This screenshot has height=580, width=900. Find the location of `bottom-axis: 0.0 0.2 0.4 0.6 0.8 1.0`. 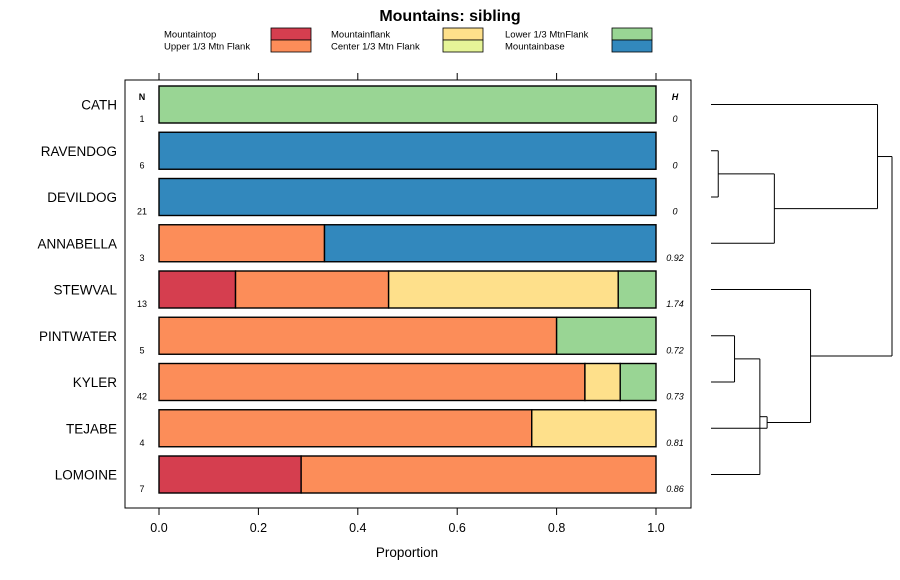

bottom-axis: 0.0 0.2 0.4 0.6 0.8 1.0 is located at coordinates (407, 521).